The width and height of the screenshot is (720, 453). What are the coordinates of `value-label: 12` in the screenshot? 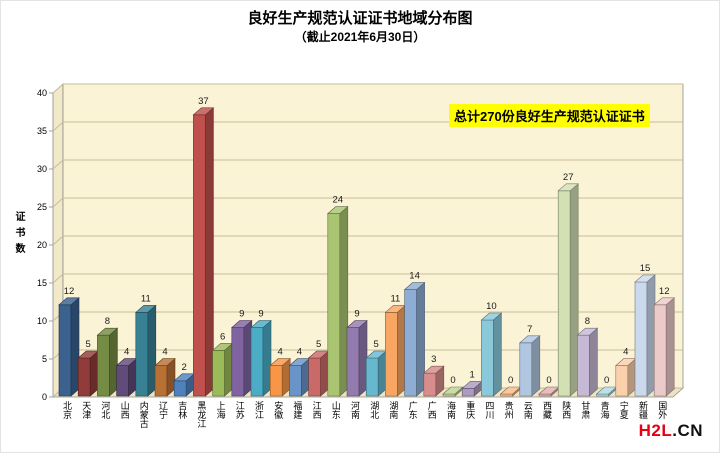 It's located at (69, 291).